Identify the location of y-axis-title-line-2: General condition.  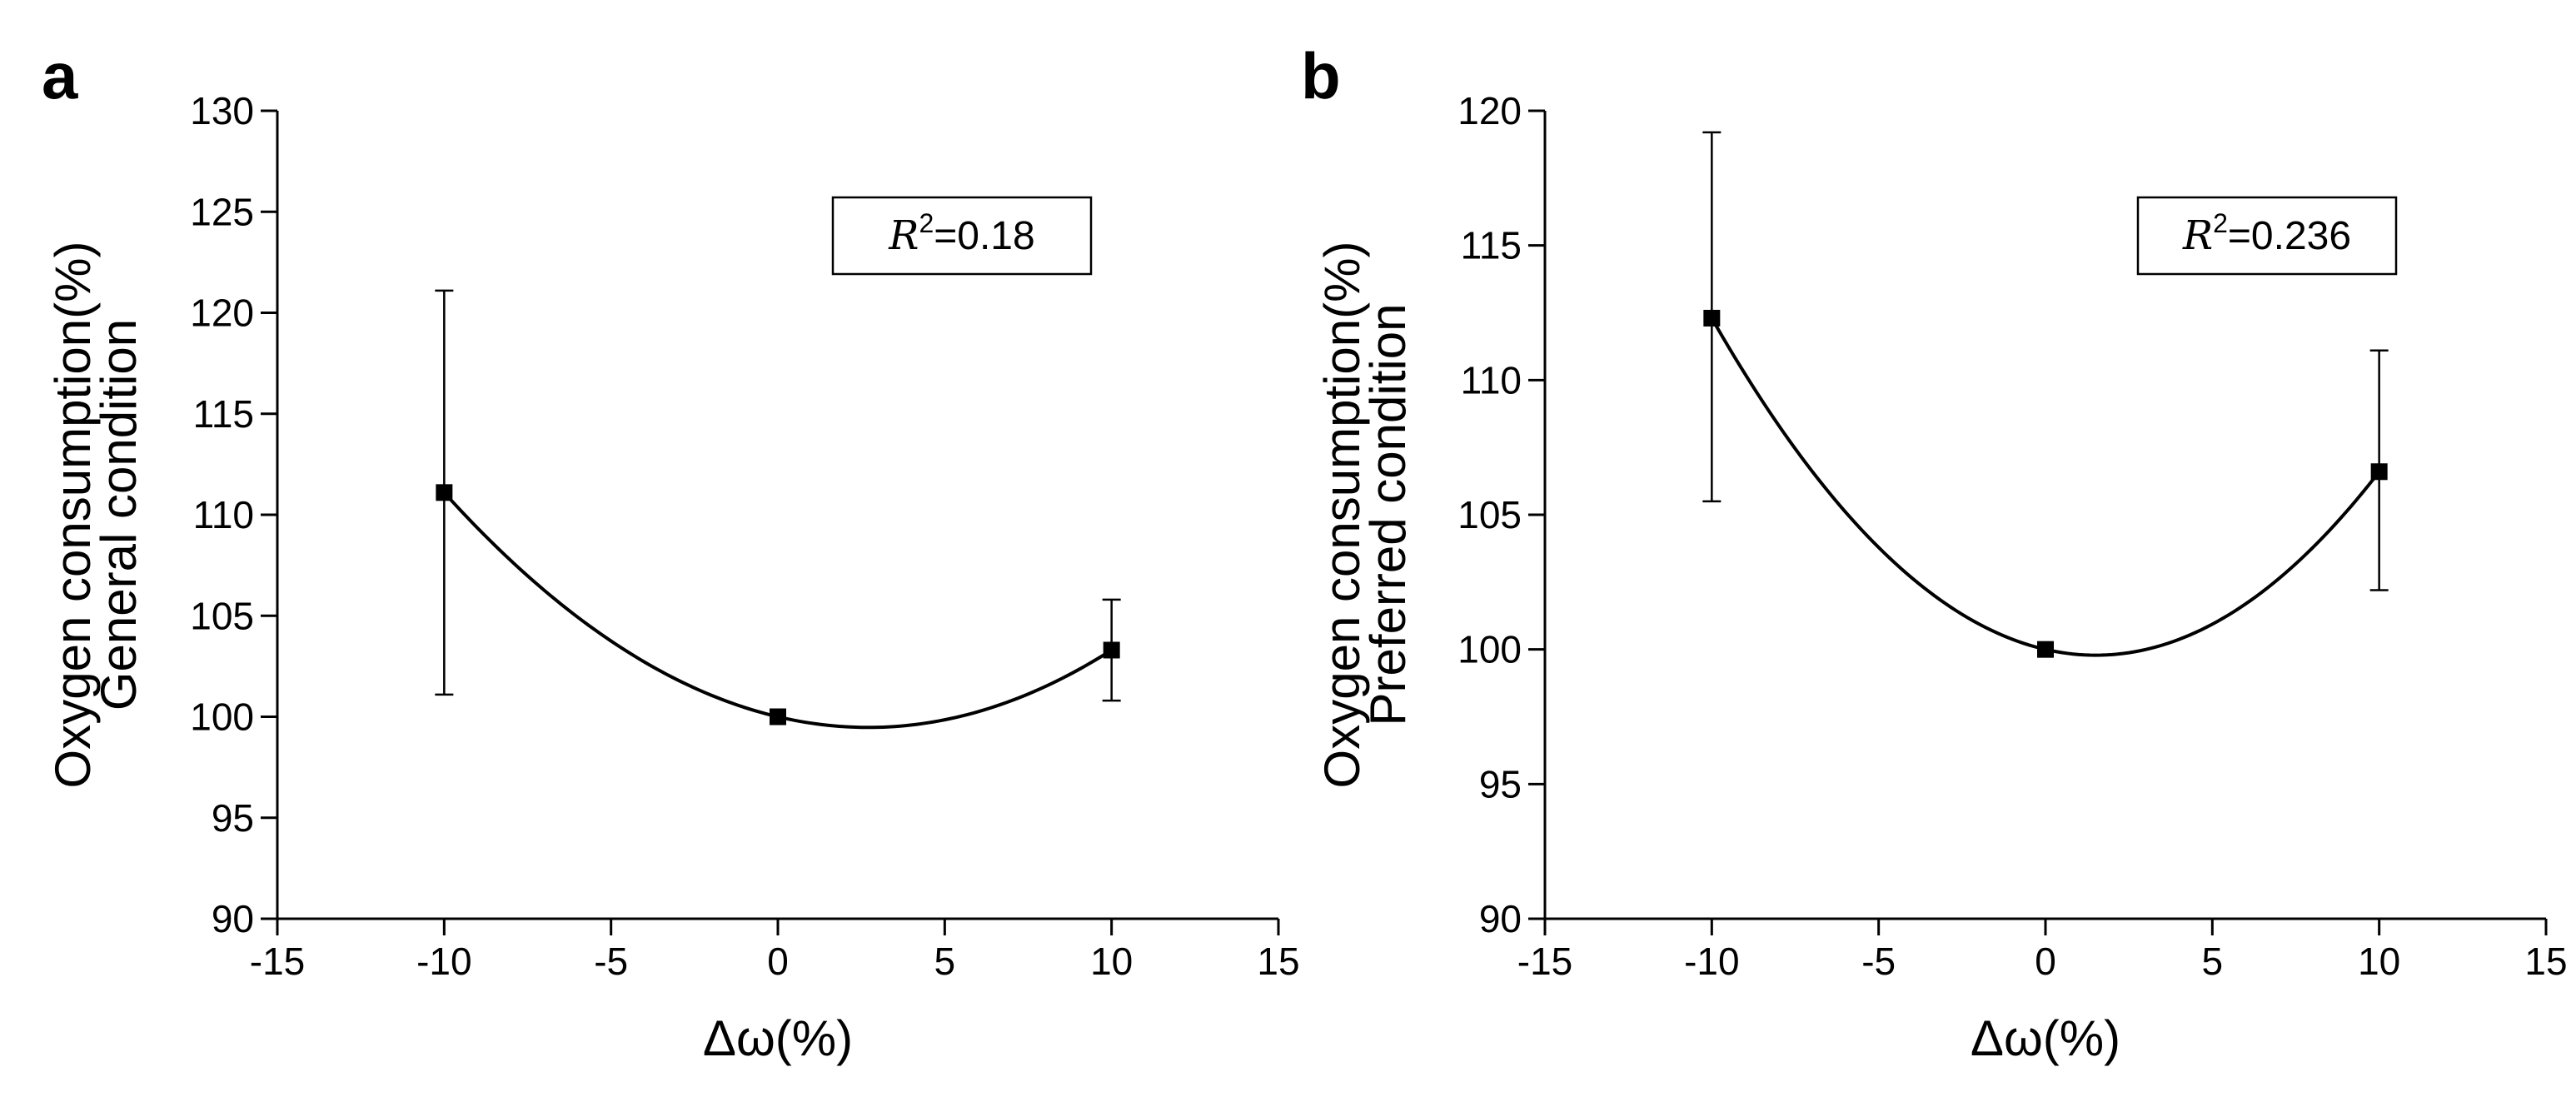
(119, 515).